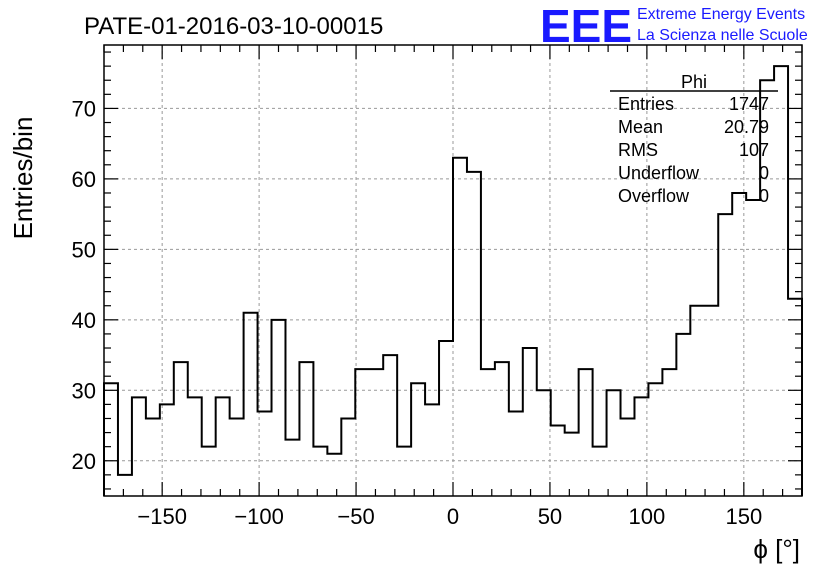  Describe the element at coordinates (654, 196) in the screenshot. I see `stats-overflow-label: Overflow` at that location.